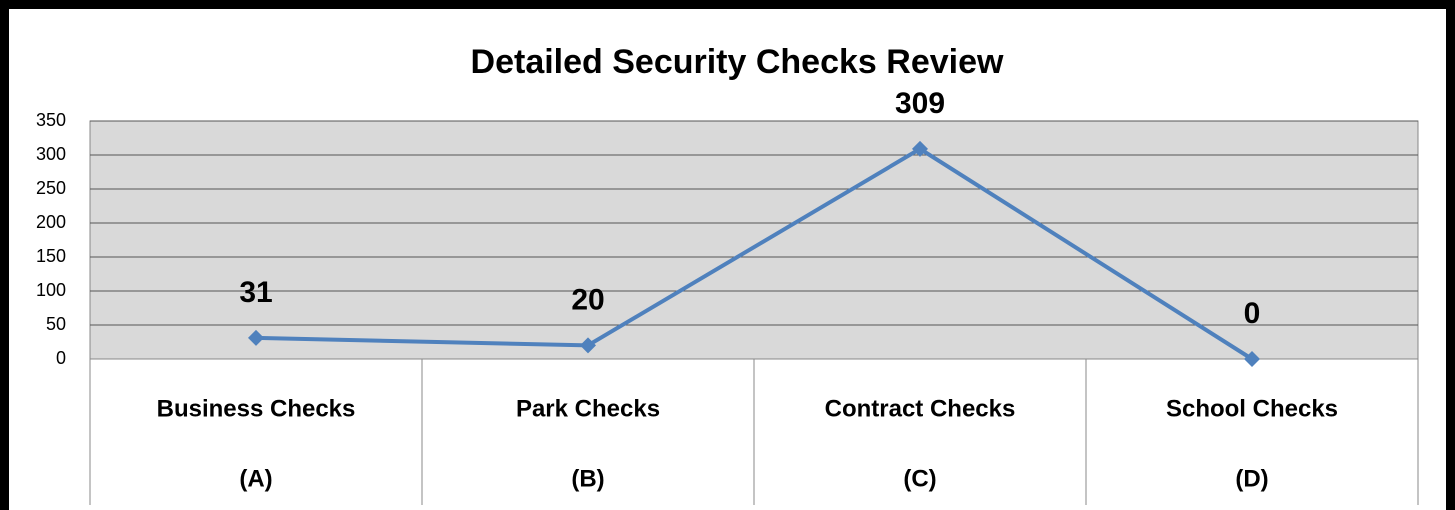  I want to click on x-tick-label: Contract Checks, so click(920, 408).